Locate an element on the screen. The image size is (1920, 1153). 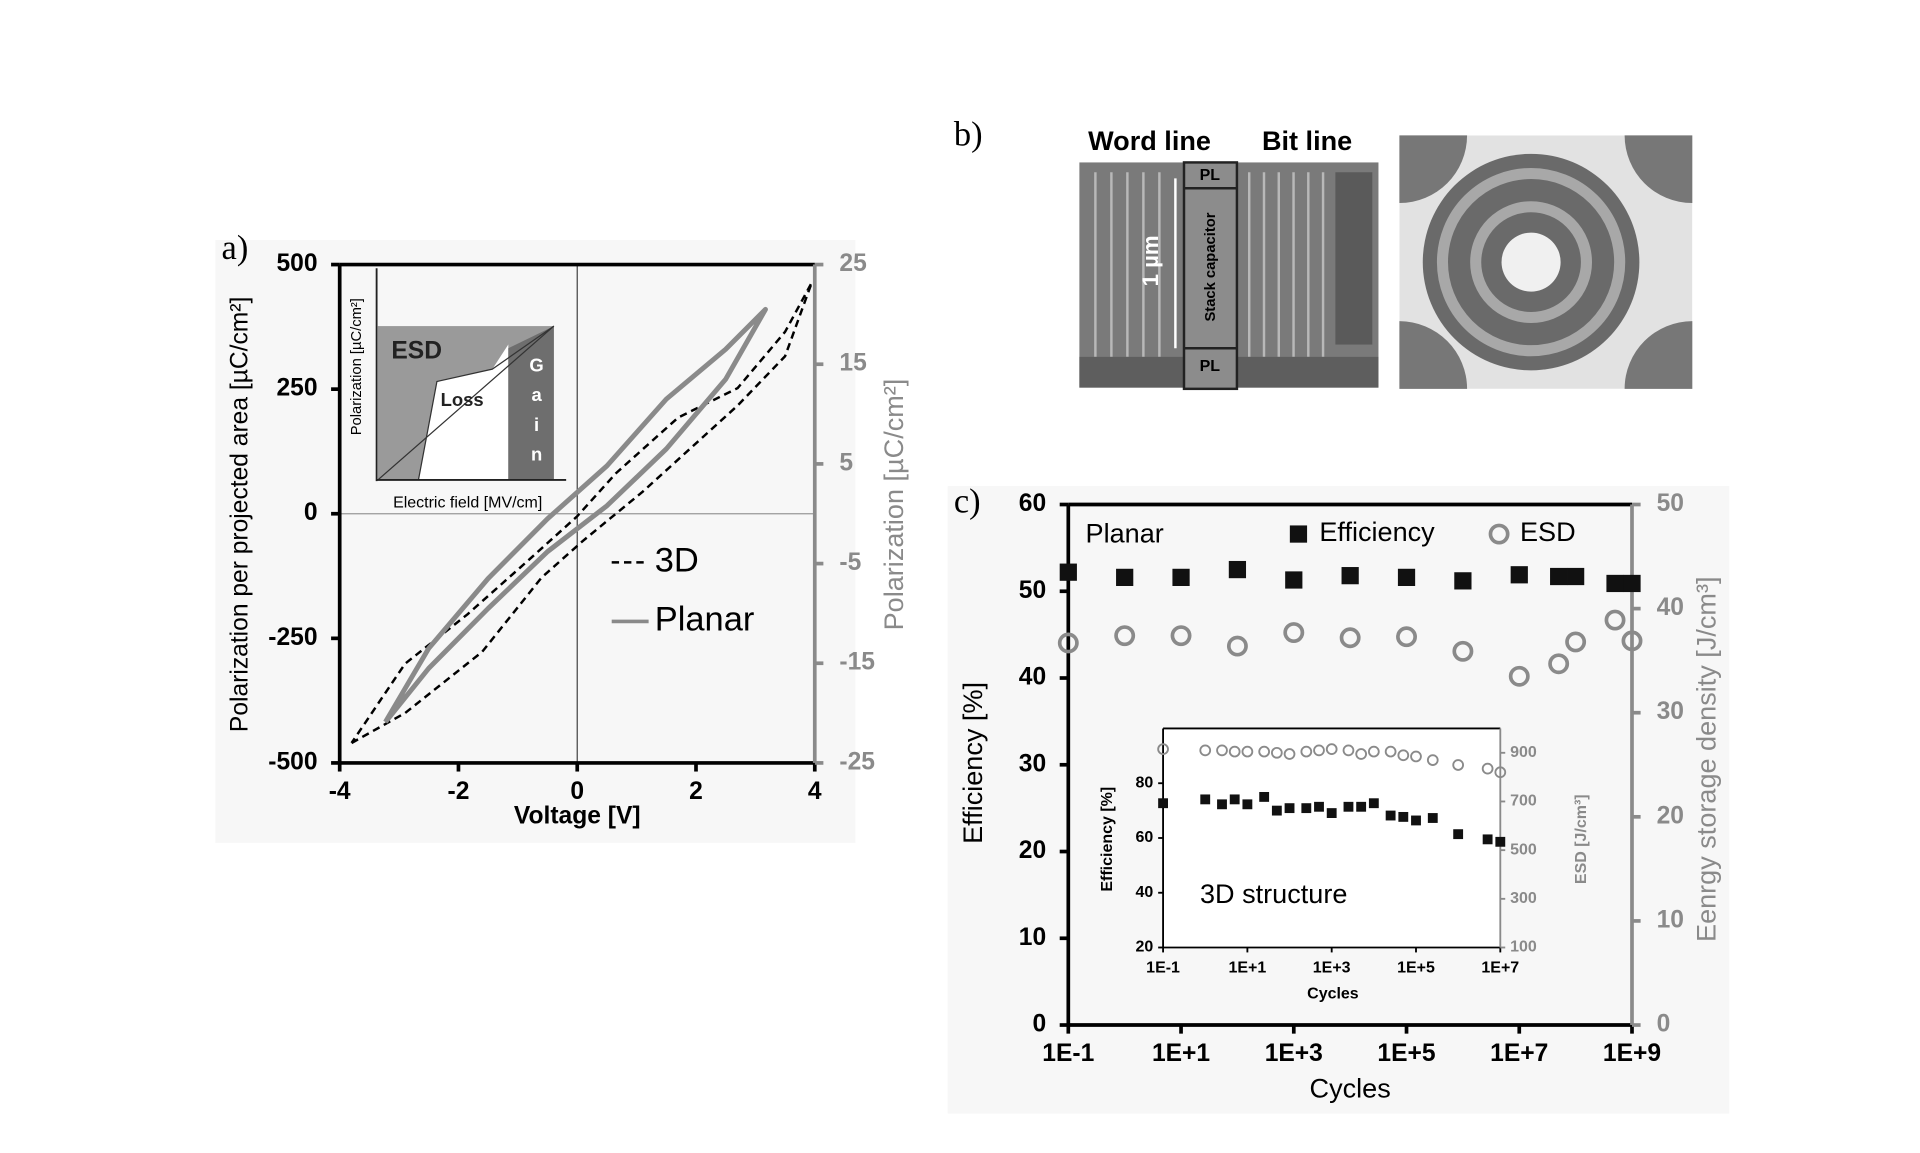
x-tick-label: 0 is located at coordinates (577, 791).